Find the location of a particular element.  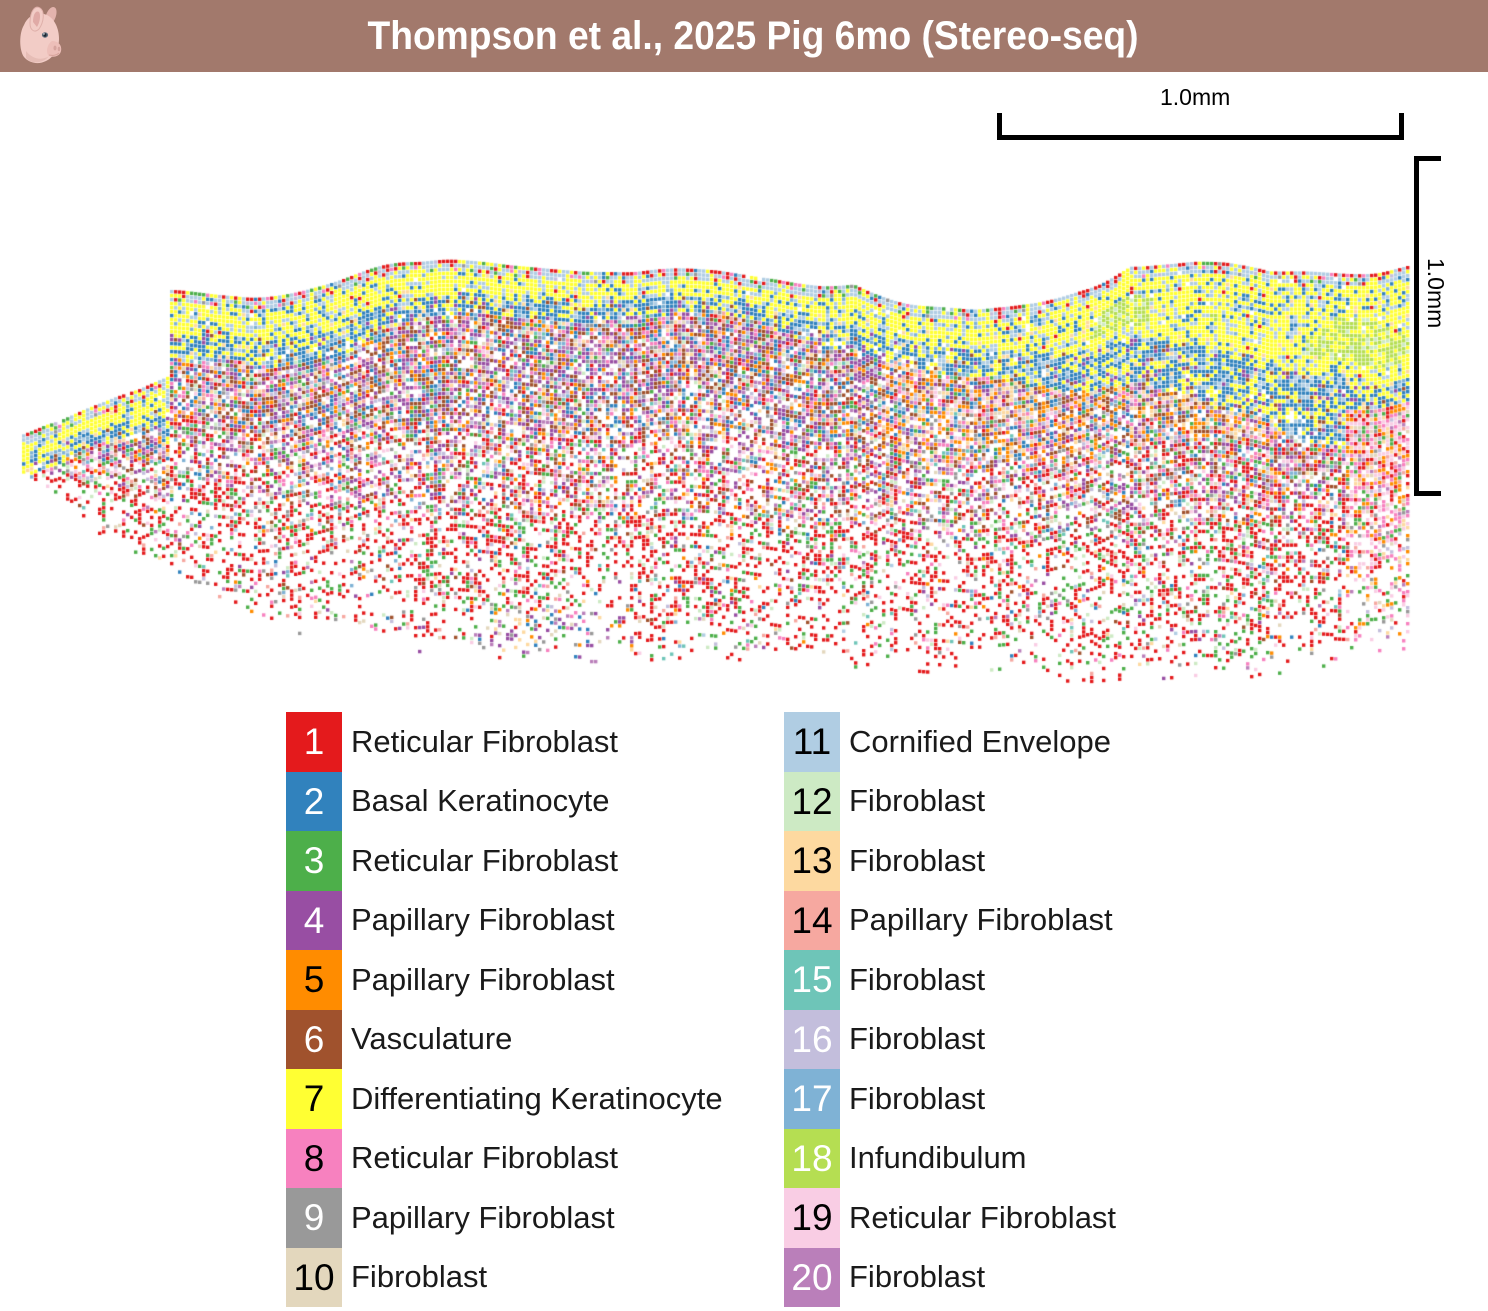

legend-swatch-15: 15 is located at coordinates (812, 980).